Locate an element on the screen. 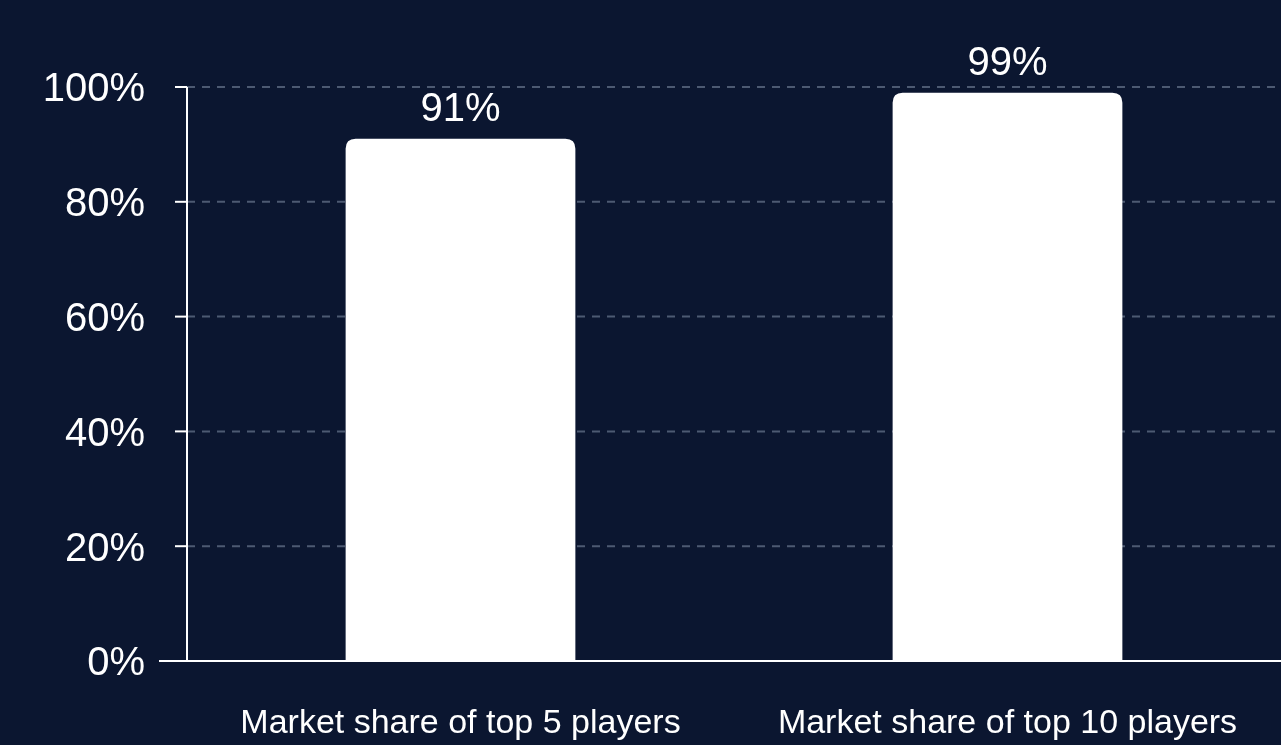 This screenshot has height=745, width=1281. y-tick-label: 40% is located at coordinates (104, 431).